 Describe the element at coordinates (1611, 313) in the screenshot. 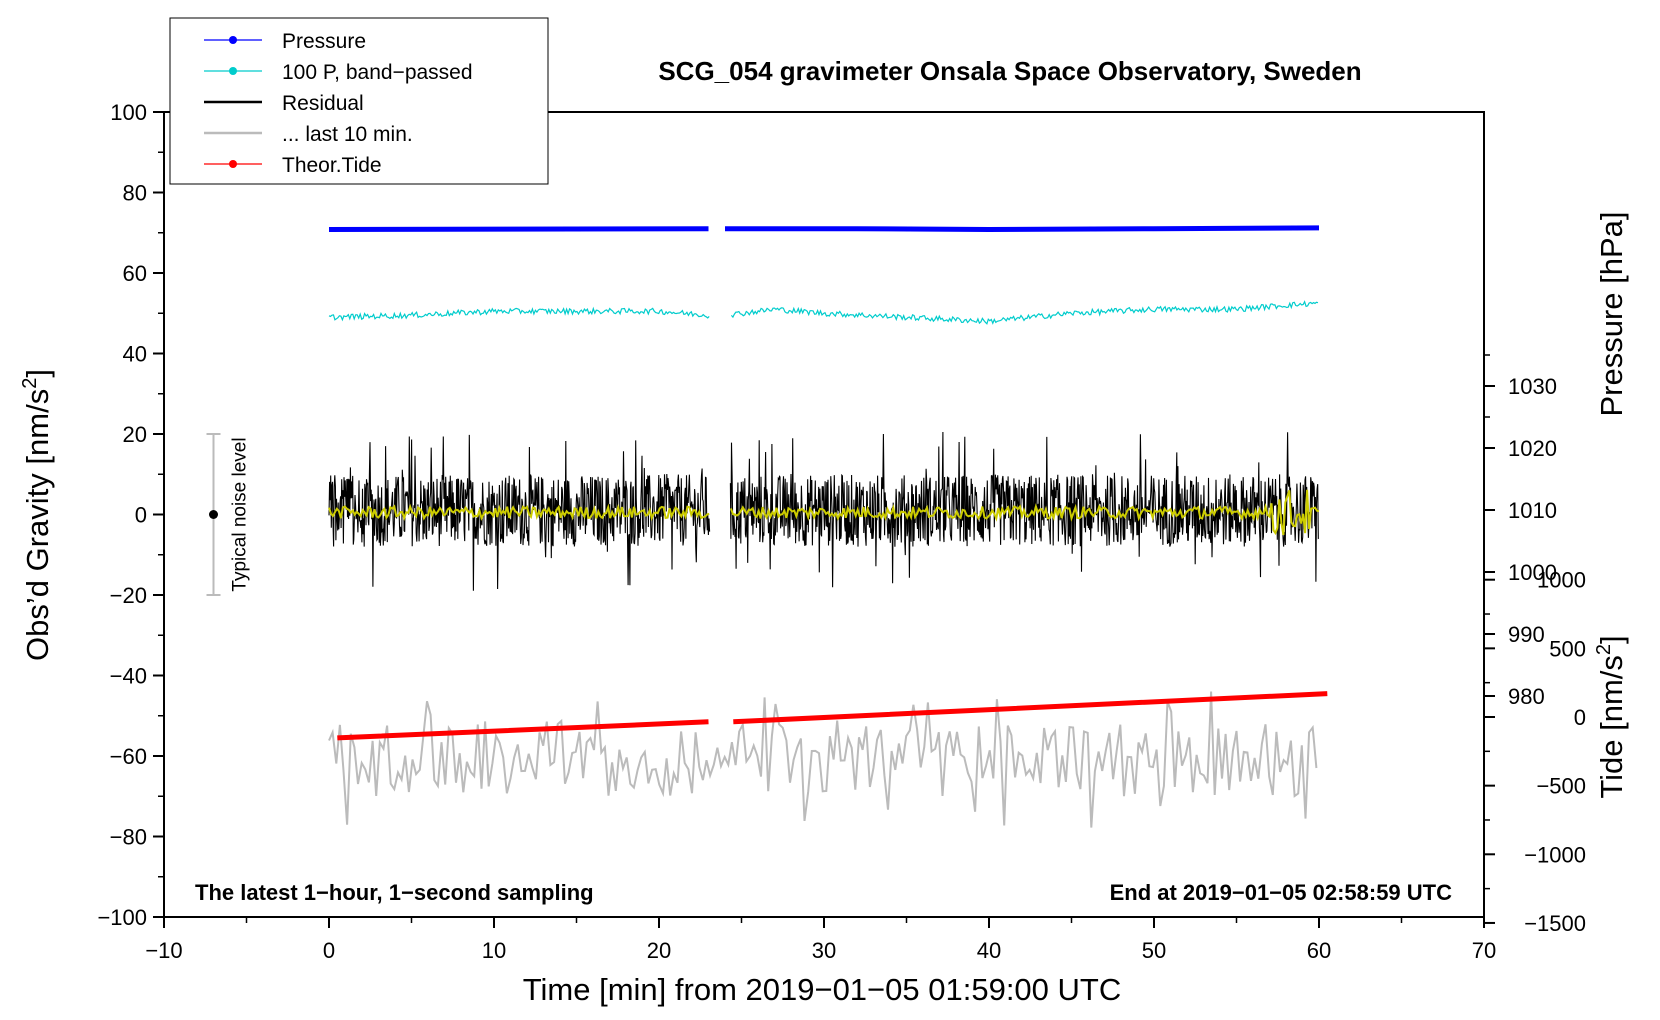

I see `pressure-axis-title: Pressure [hPa]` at that location.